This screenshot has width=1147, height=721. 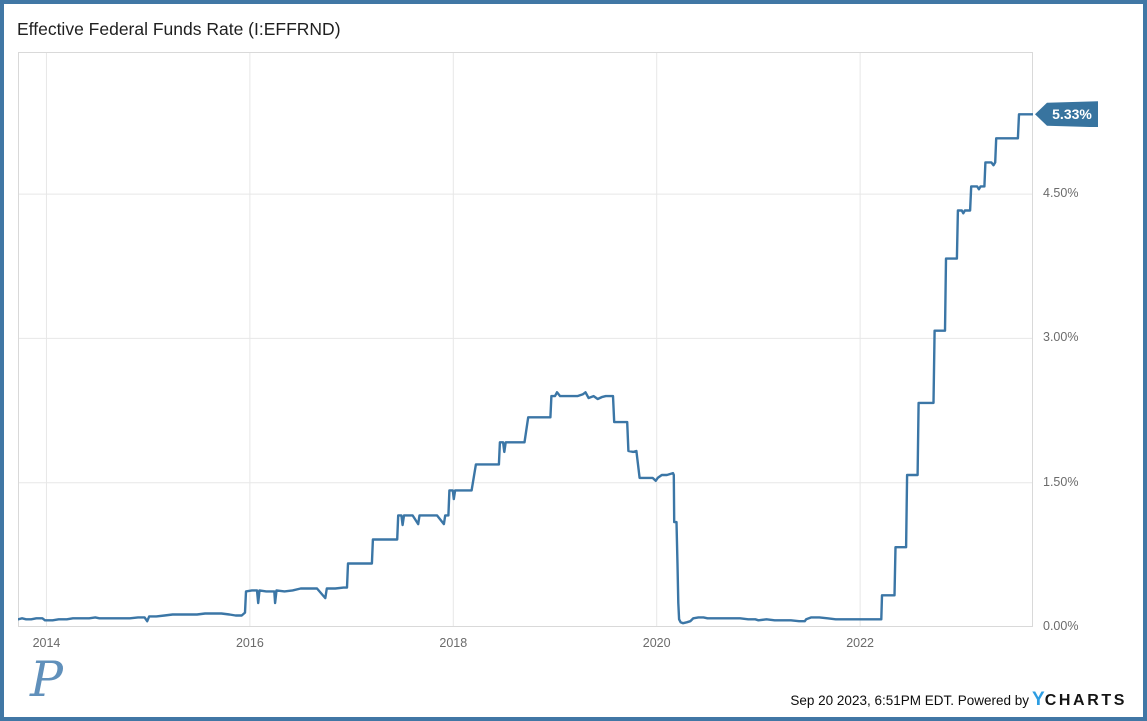 I want to click on ycharts-logo: Y CHARTS, so click(x=1078, y=699).